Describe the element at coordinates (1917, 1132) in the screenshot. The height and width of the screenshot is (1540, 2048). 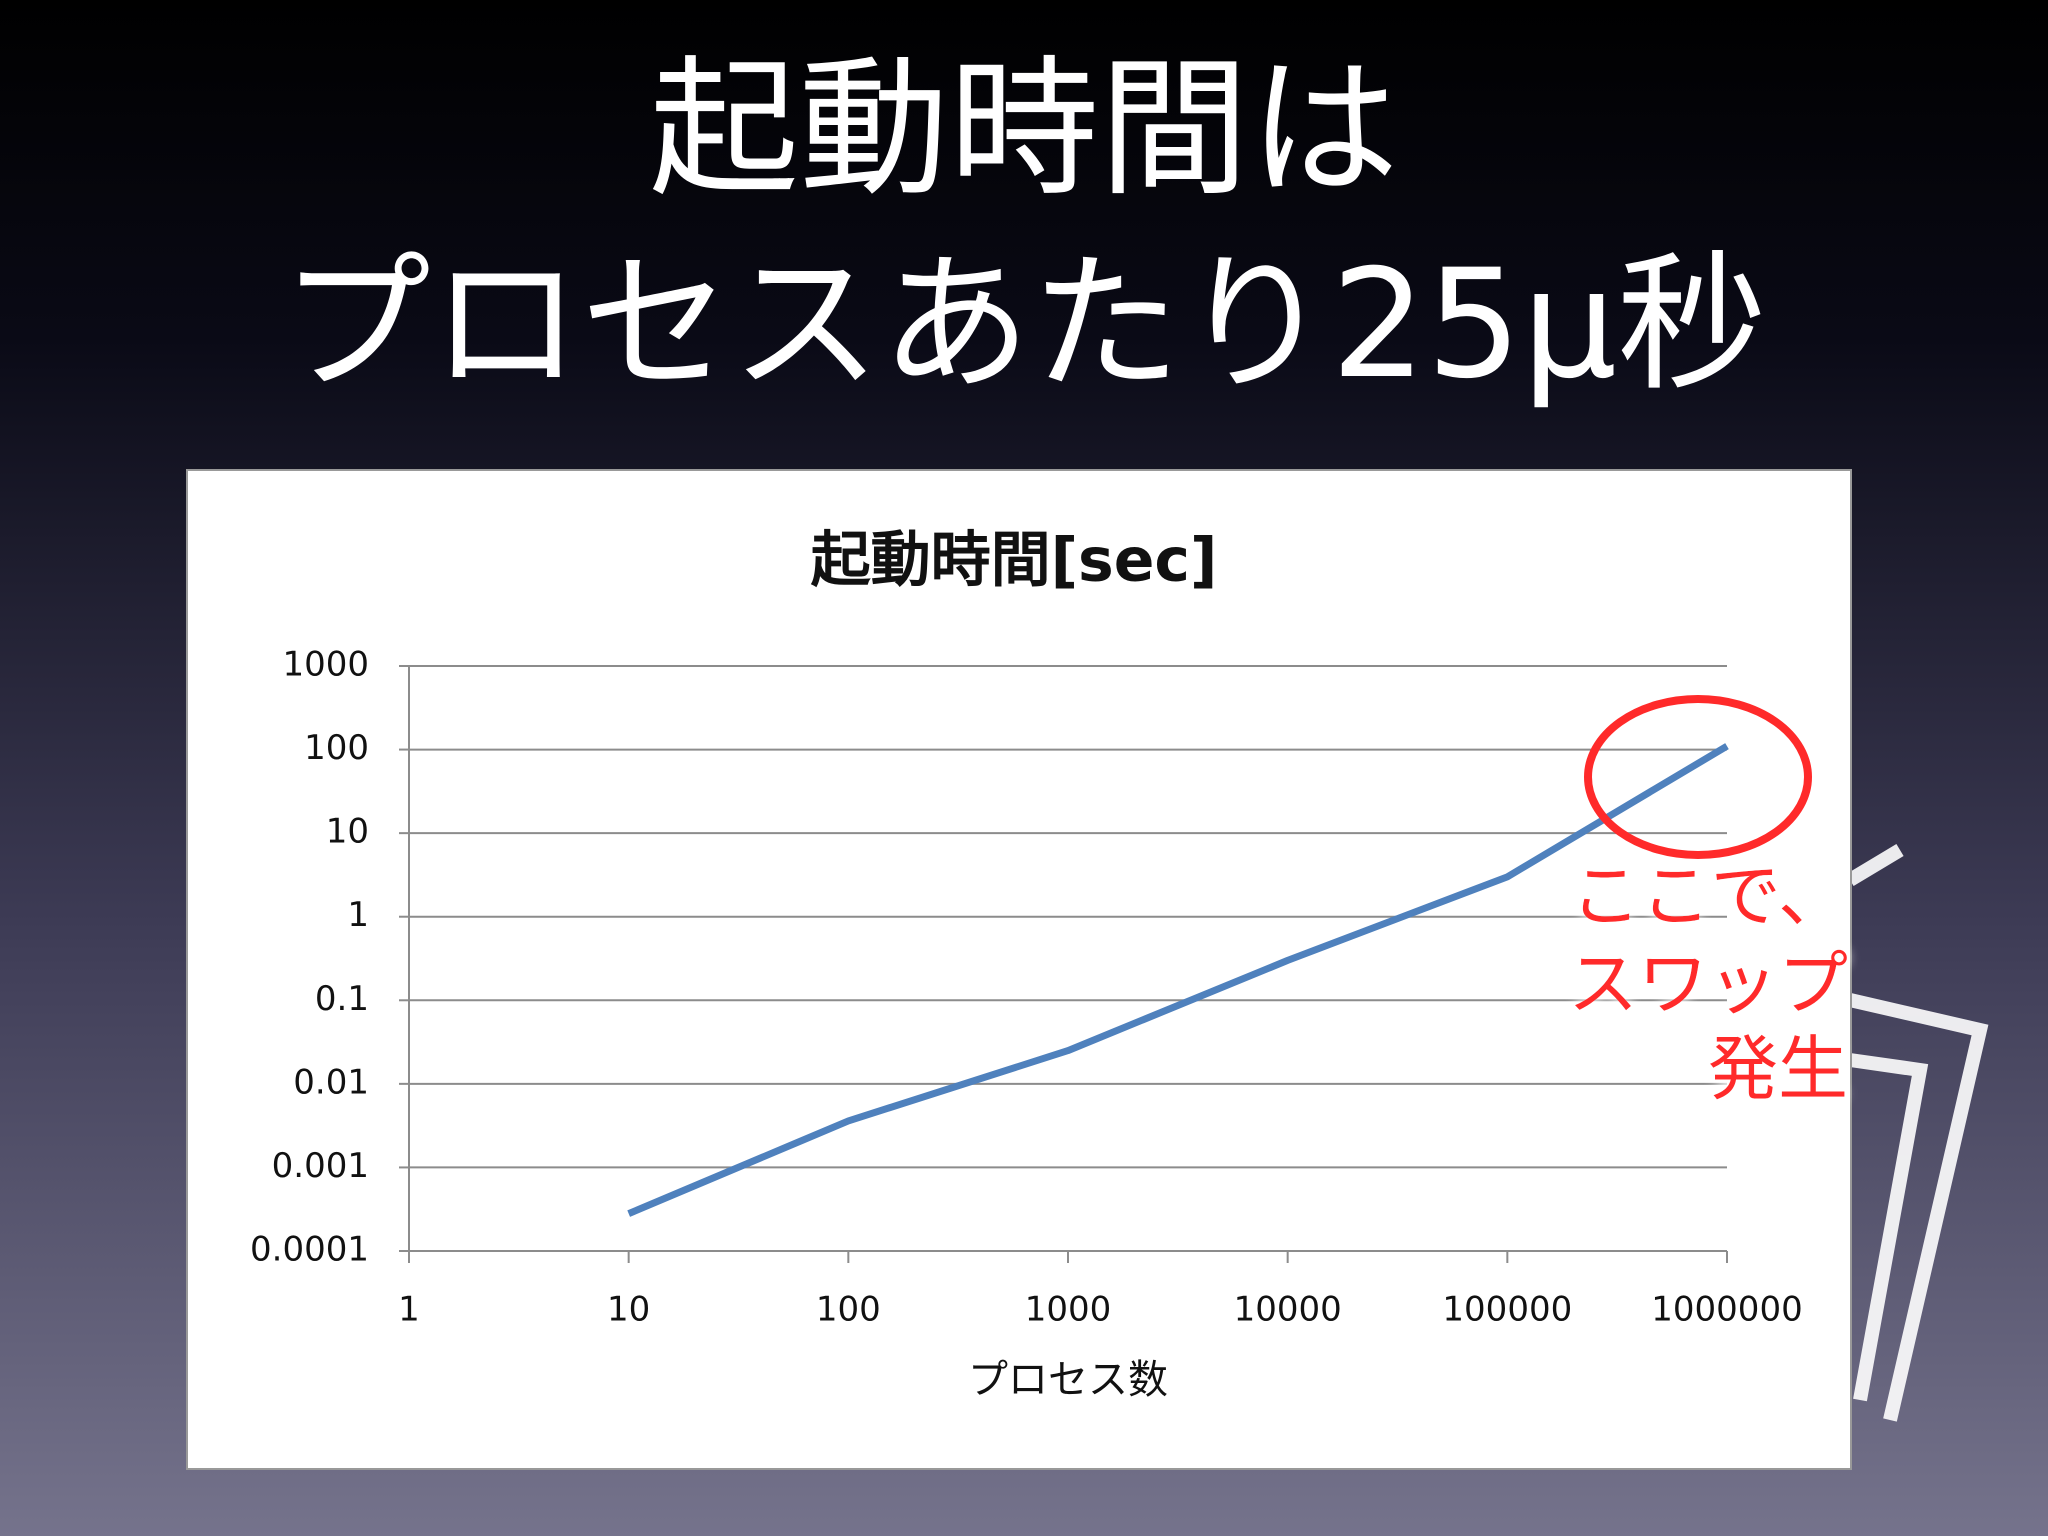
I see `decoration` at that location.